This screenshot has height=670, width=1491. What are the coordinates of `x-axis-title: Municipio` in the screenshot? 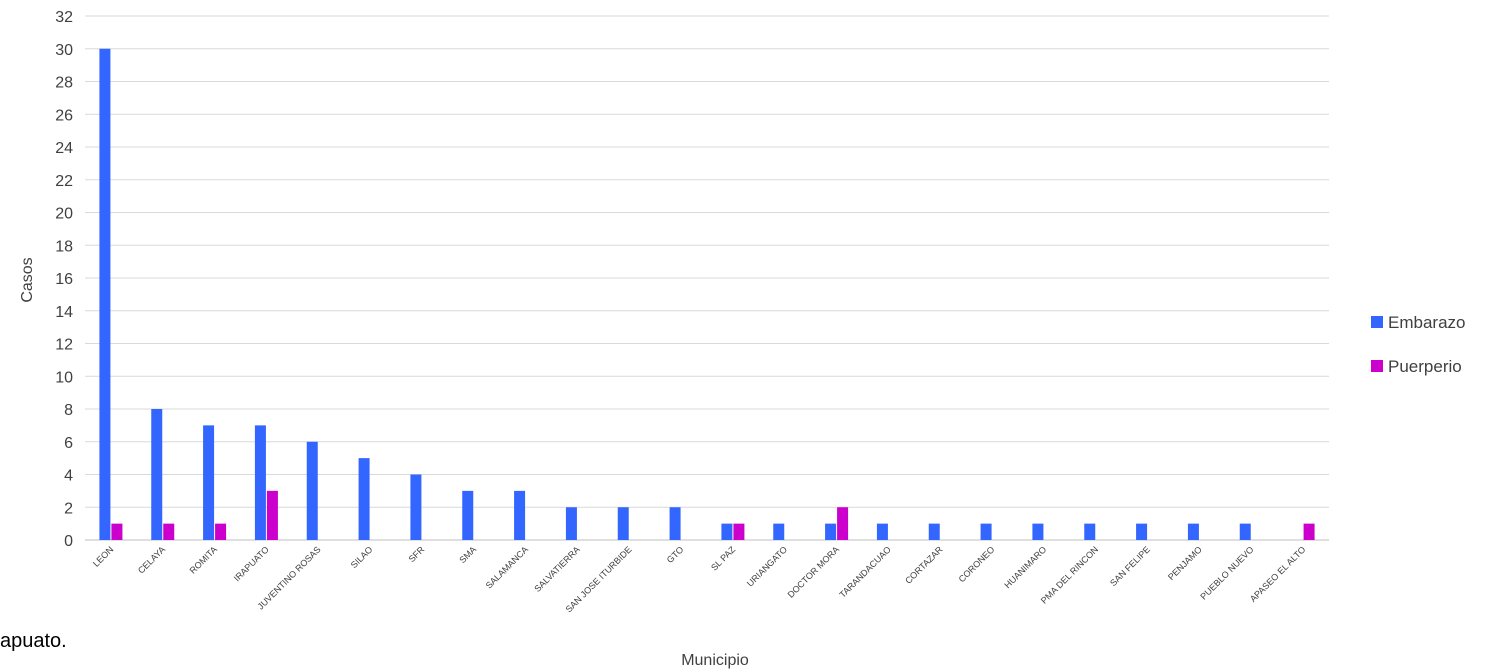 It's located at (715, 660).